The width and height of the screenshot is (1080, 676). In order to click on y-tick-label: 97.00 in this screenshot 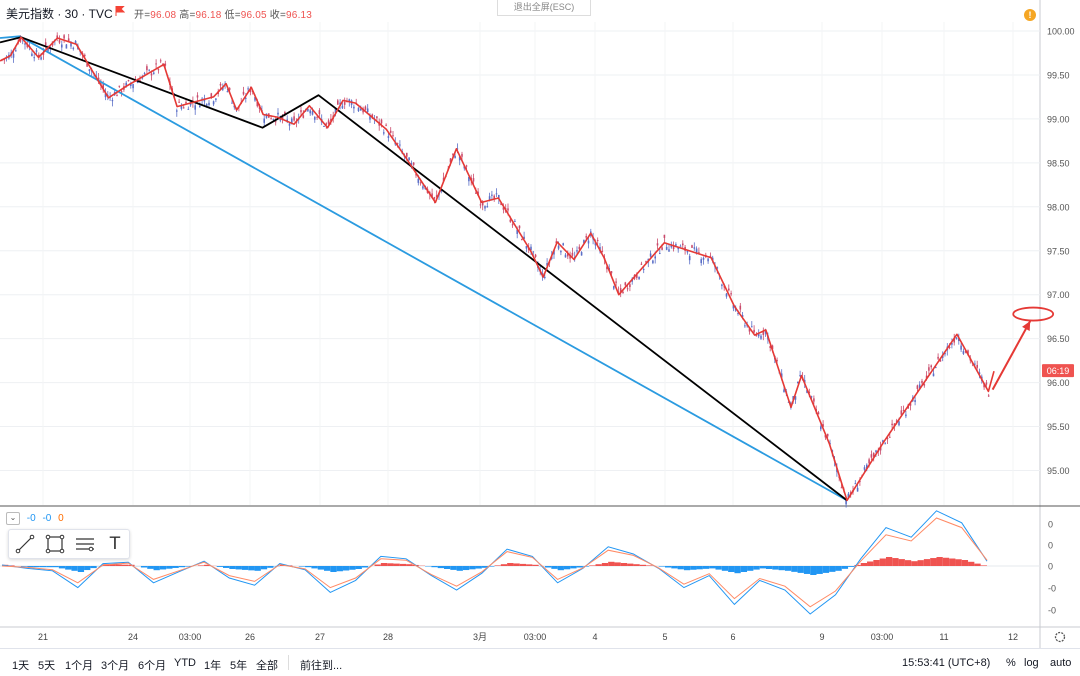, I will do `click(1058, 295)`.